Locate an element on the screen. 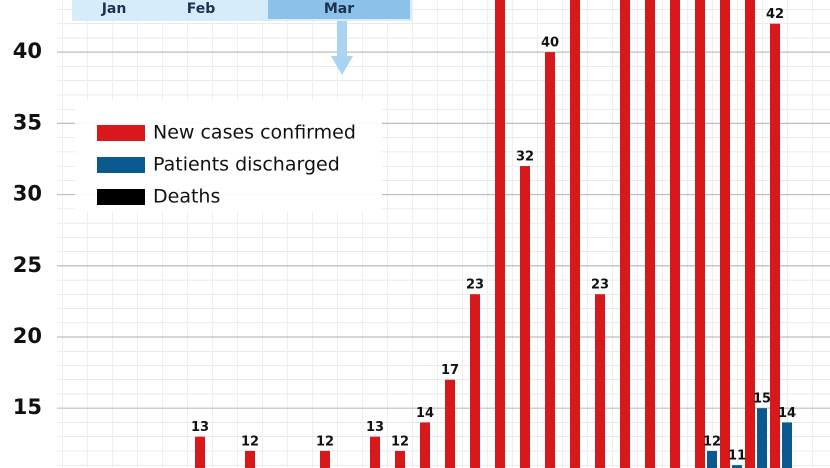 Image resolution: width=830 pixels, height=468 pixels. y-tick-label: 35 is located at coordinates (27, 122).